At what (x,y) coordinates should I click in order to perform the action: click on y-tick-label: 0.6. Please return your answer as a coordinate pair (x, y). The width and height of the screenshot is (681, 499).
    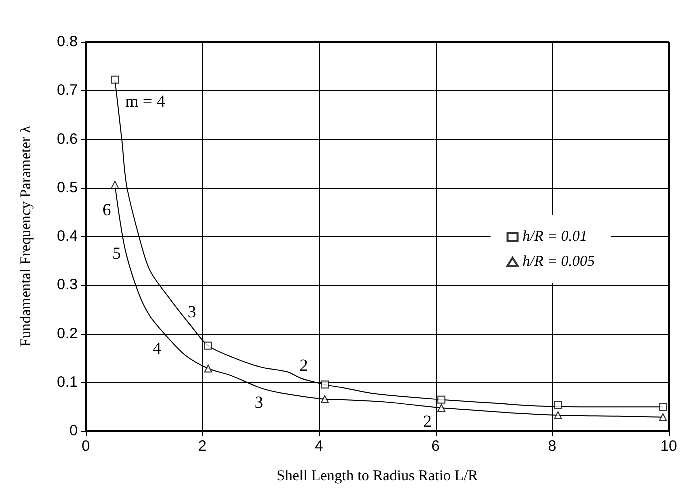
    Looking at the image, I should click on (67, 139).